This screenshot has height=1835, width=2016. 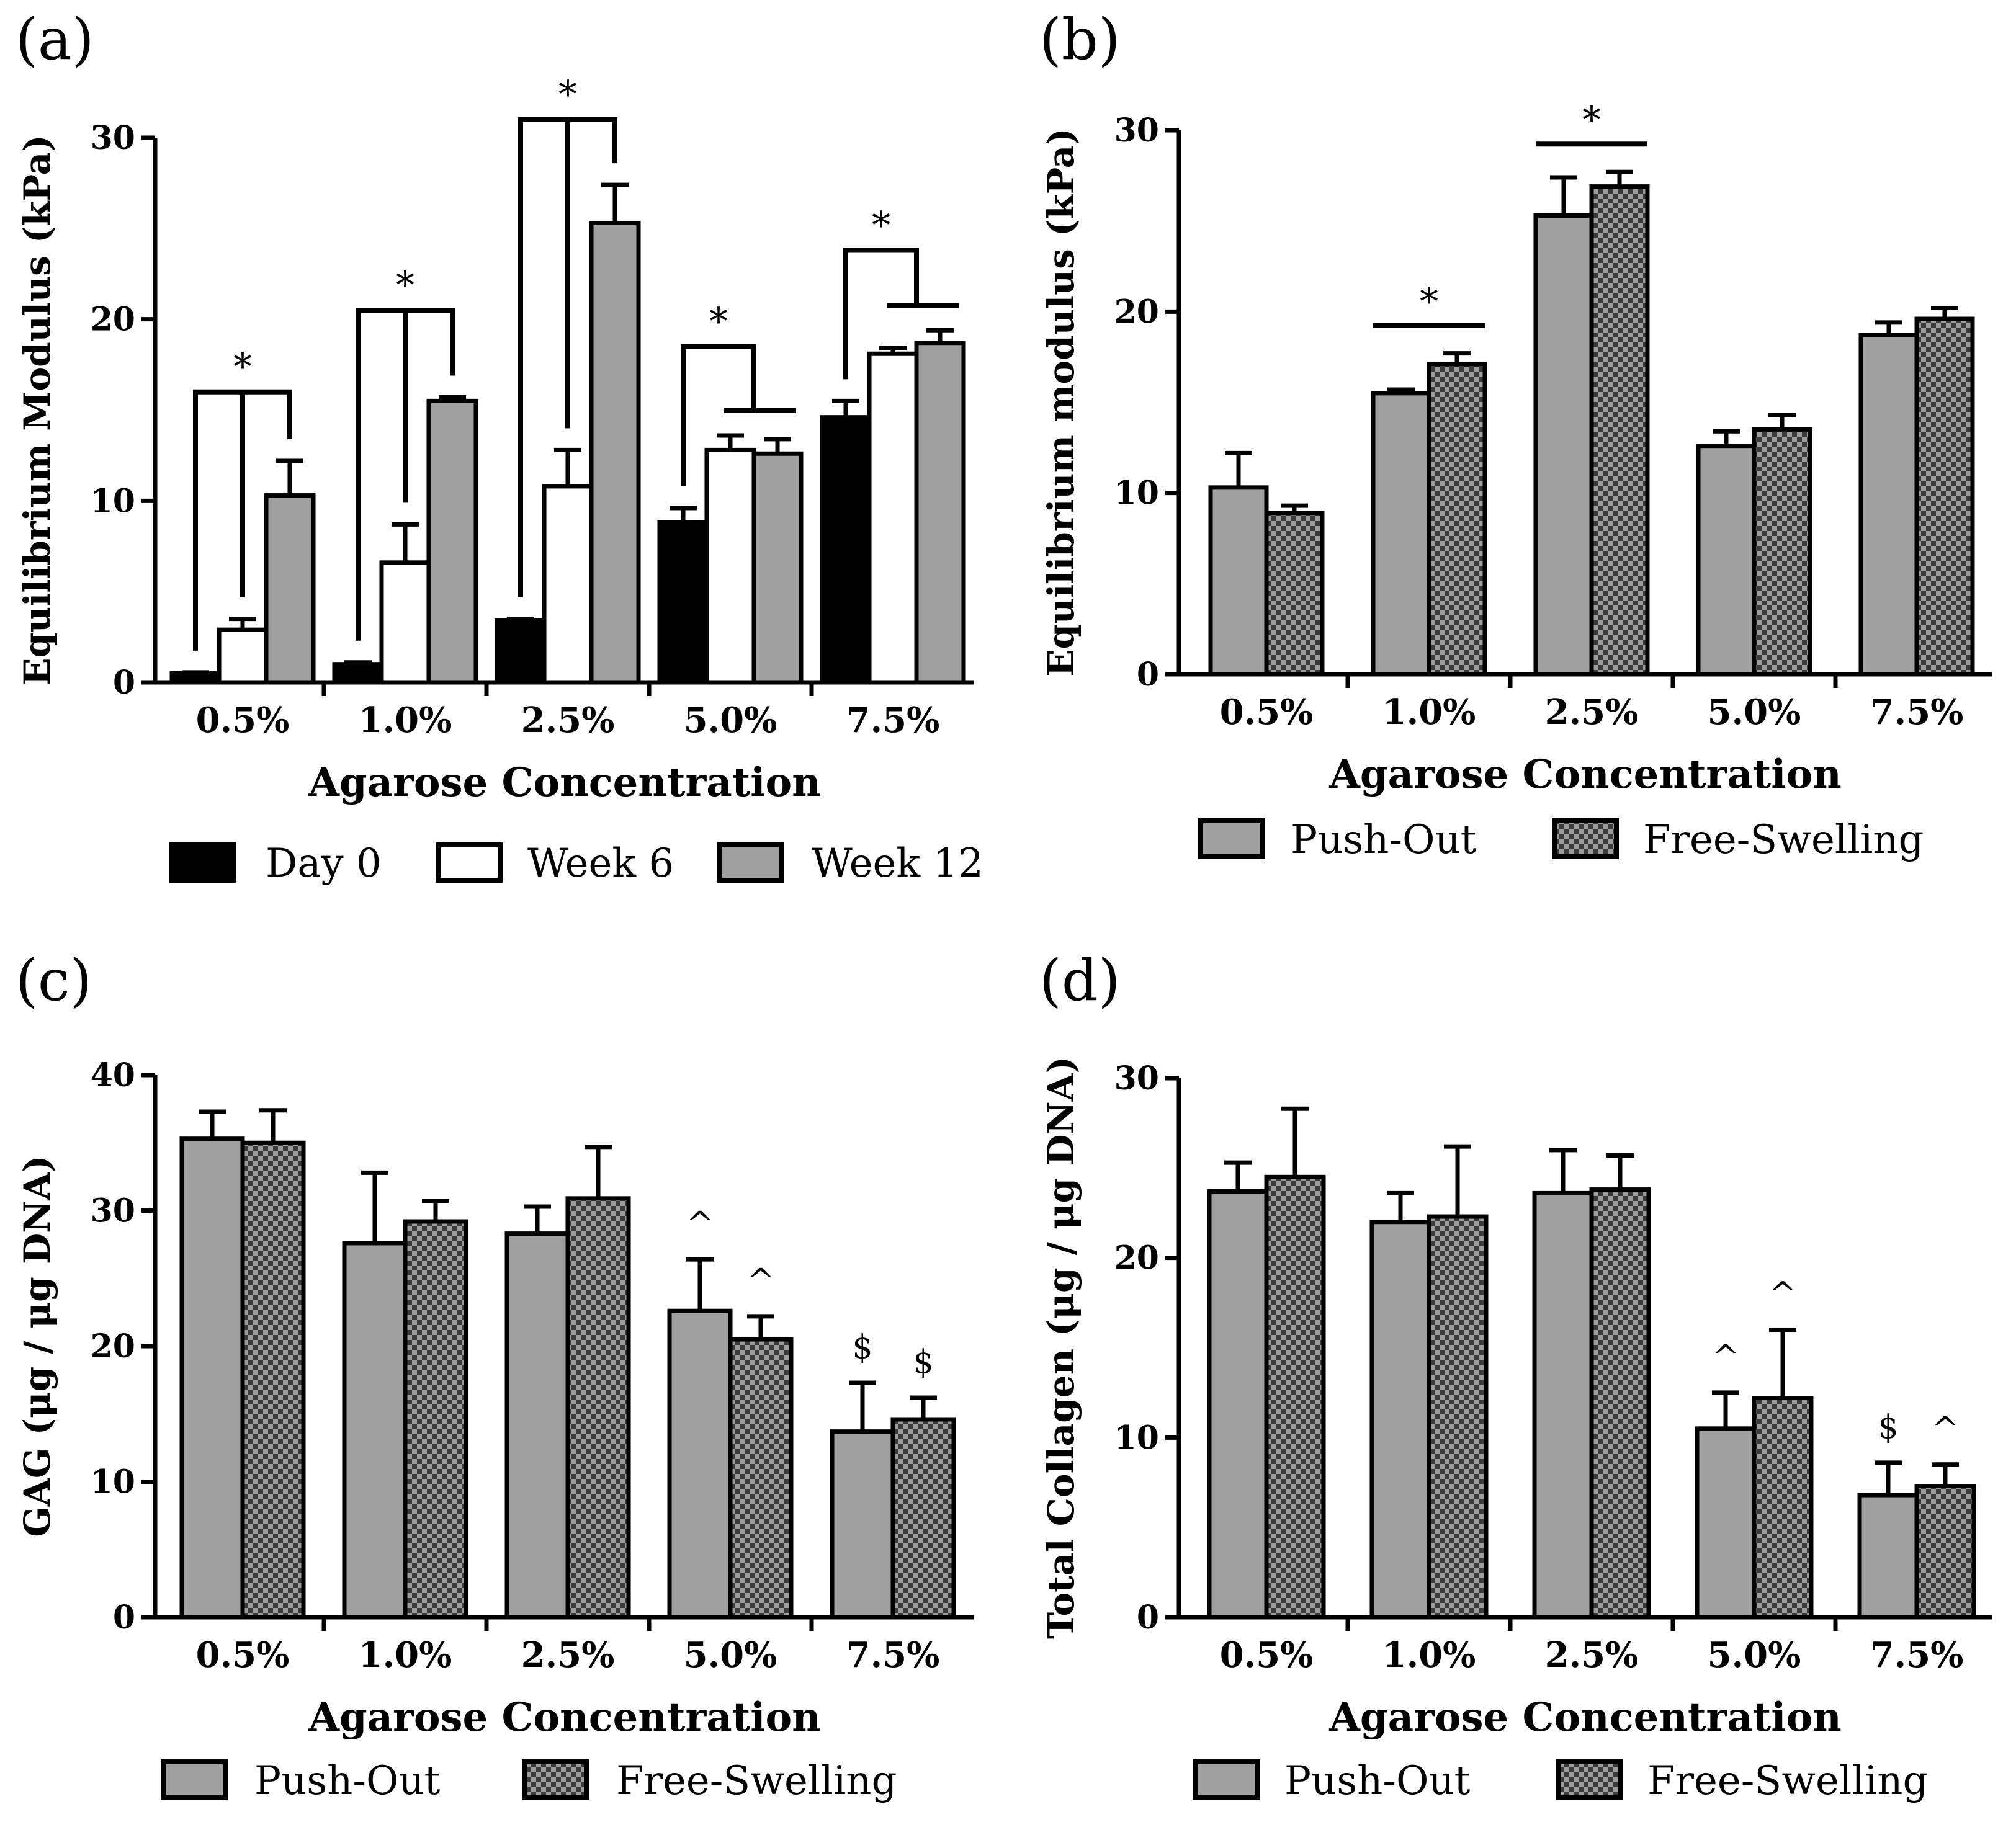 I want to click on panel-letter: (d), so click(x=1080, y=980).